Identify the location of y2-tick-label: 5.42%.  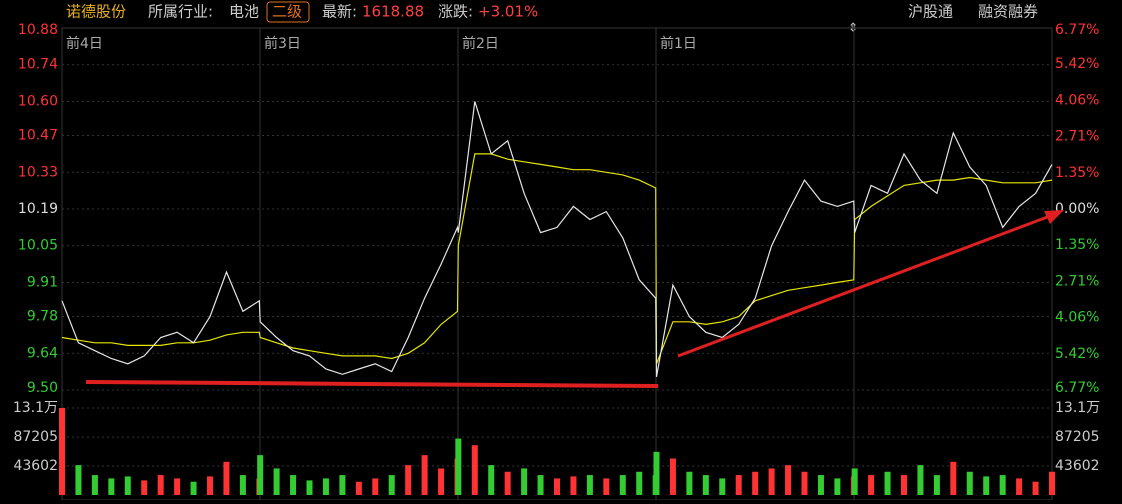
(1077, 64).